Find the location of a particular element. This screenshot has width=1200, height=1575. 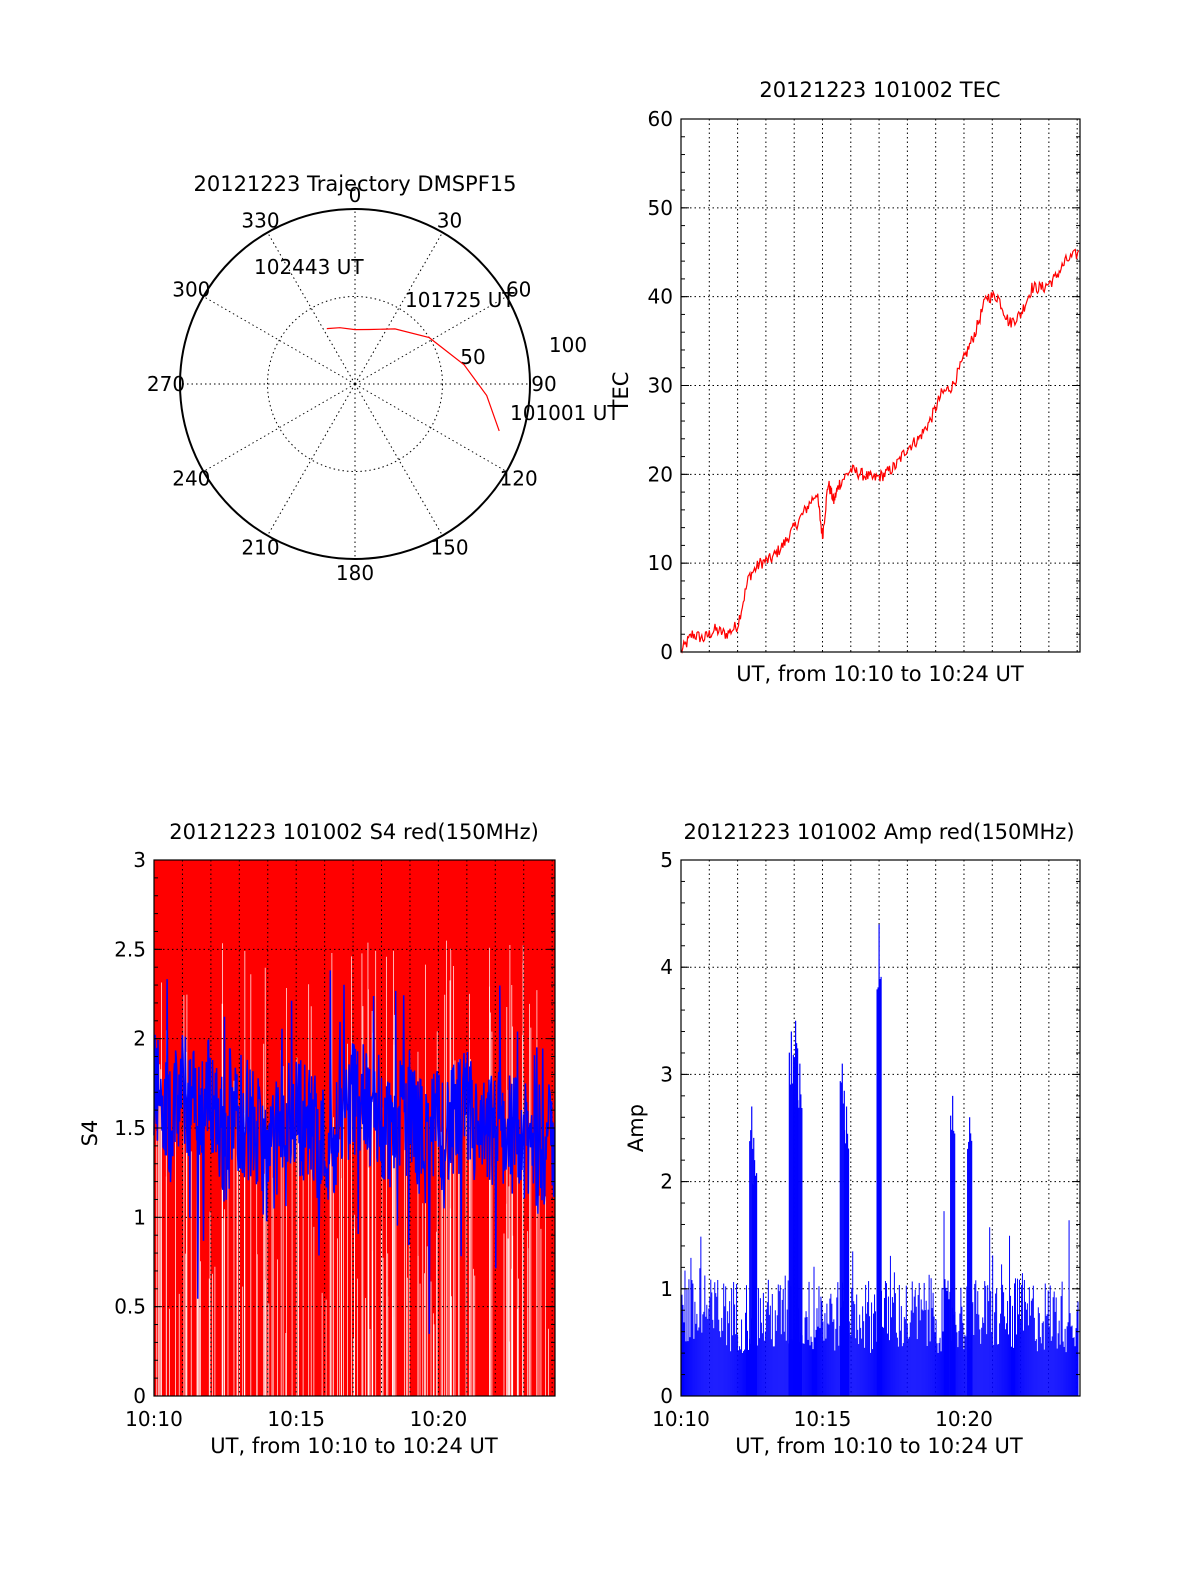

polar-azimuth-label: 270 is located at coordinates (166, 384).